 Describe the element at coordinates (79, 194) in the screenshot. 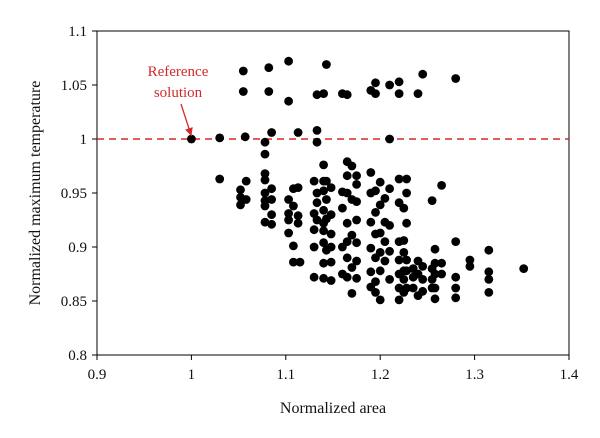

I see `y-axis: 0.8 0.85 0.9 0.95 1 1.05 1.1` at that location.